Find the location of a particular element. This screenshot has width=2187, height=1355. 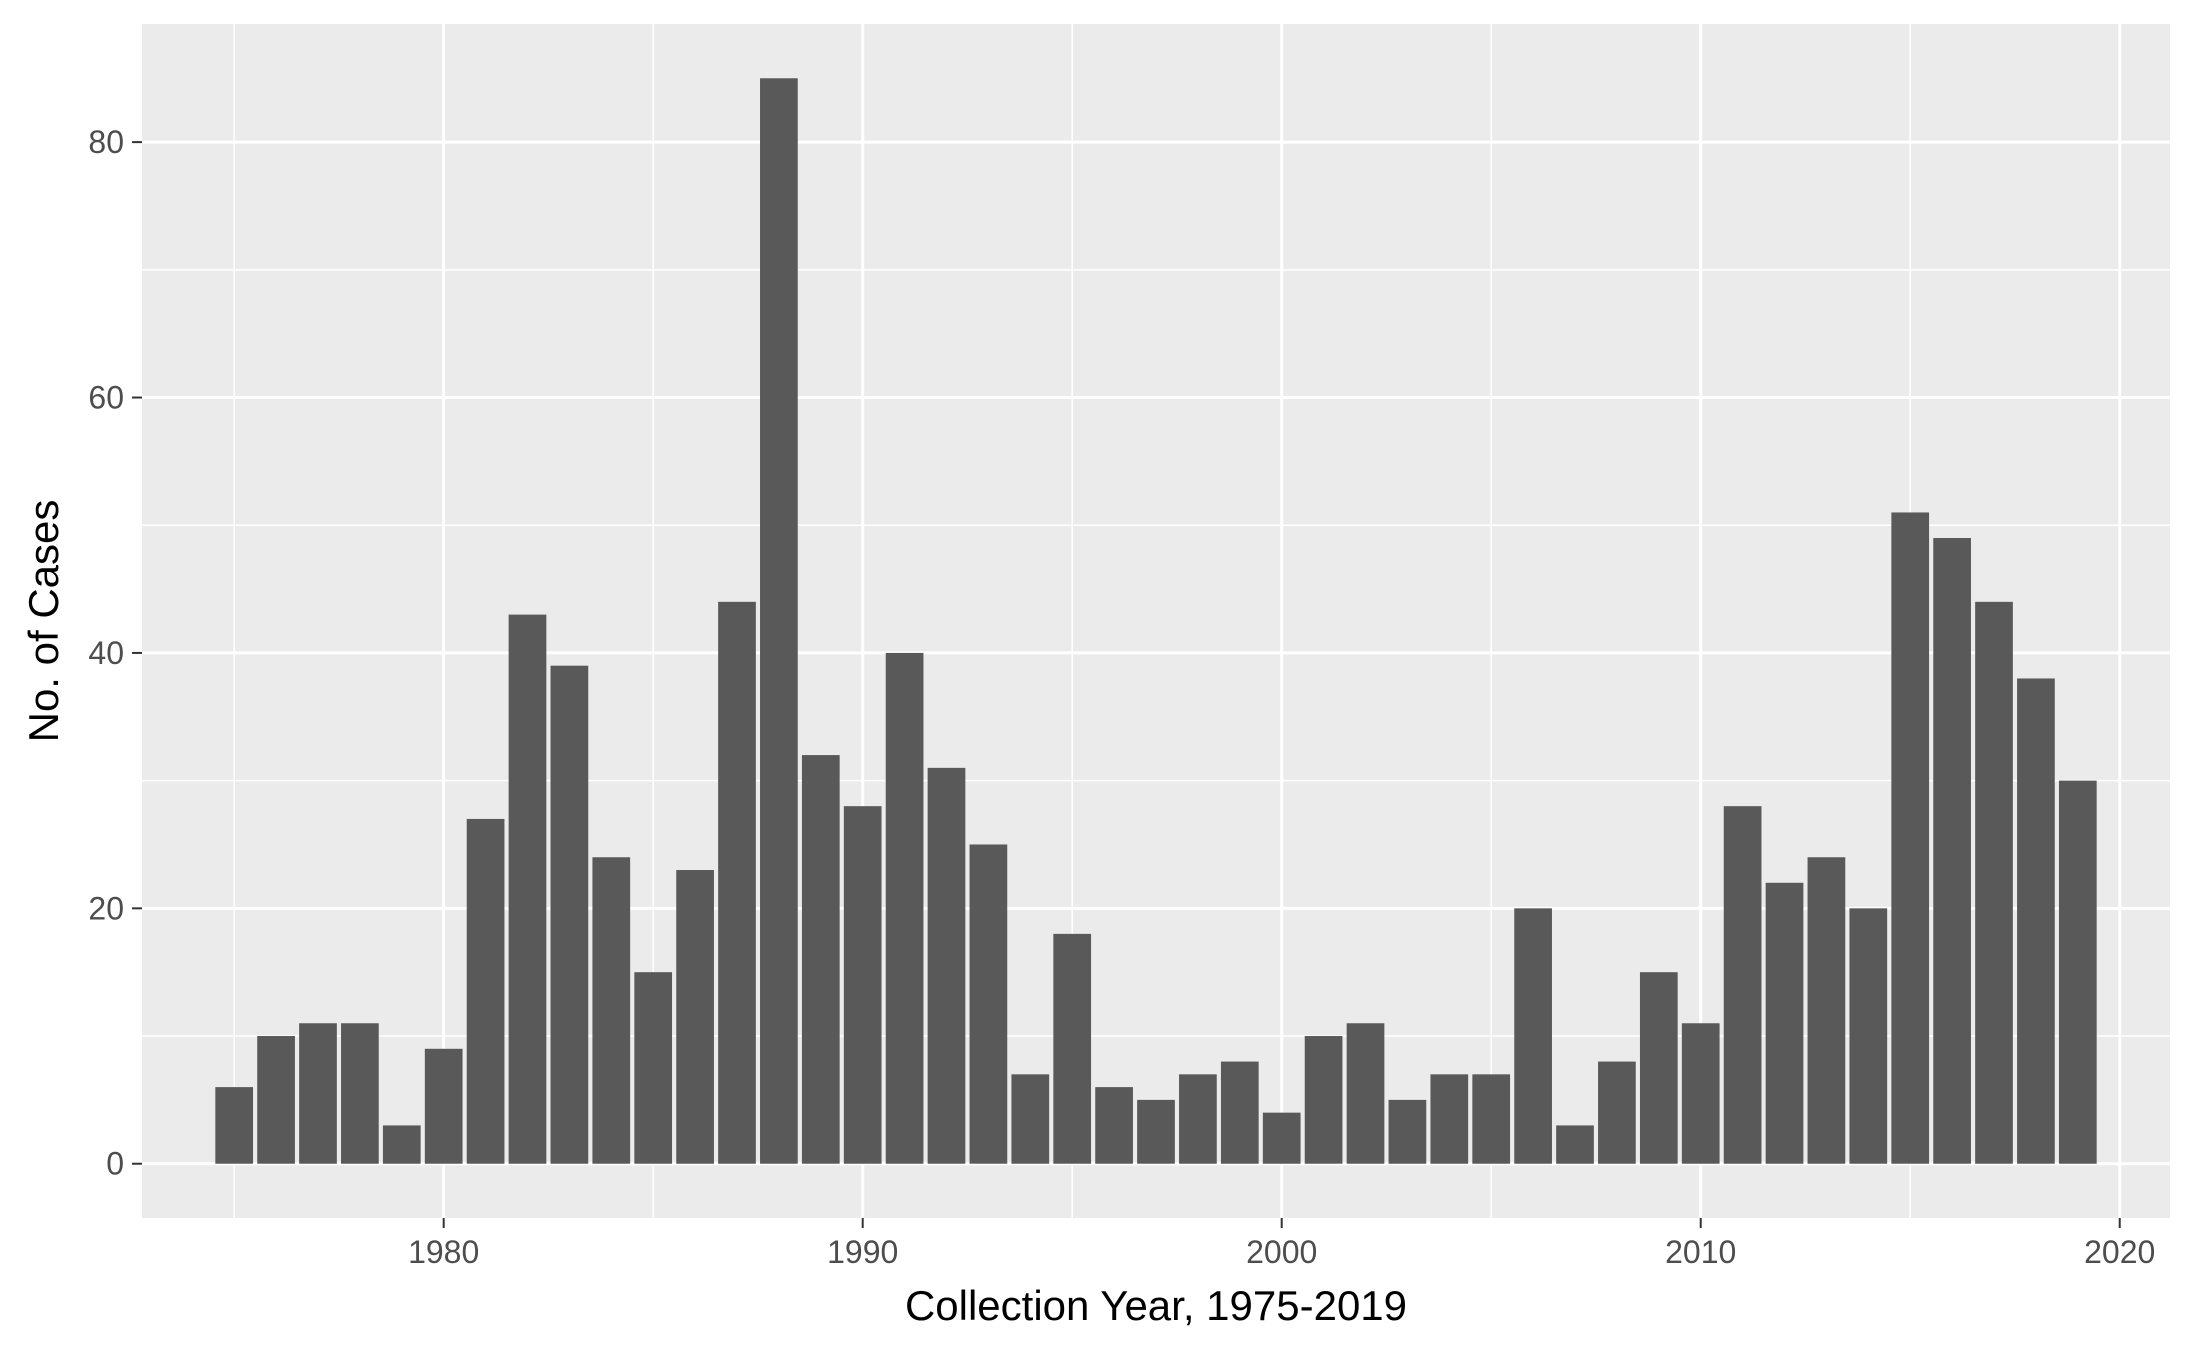

bar-2003 is located at coordinates (1407, 1131).